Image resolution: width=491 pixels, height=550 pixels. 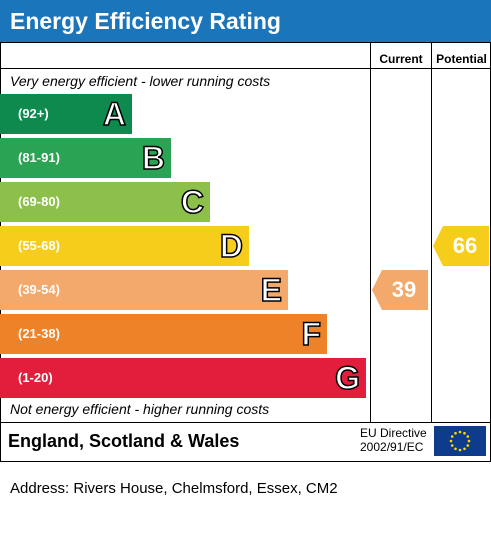 I want to click on eu-directive: EU Directive 2002/91/EC, so click(x=396, y=440).